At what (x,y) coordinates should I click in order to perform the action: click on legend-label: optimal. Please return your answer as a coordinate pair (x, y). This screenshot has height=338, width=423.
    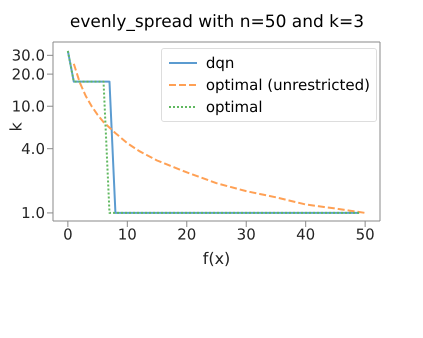
    Looking at the image, I should click on (234, 107).